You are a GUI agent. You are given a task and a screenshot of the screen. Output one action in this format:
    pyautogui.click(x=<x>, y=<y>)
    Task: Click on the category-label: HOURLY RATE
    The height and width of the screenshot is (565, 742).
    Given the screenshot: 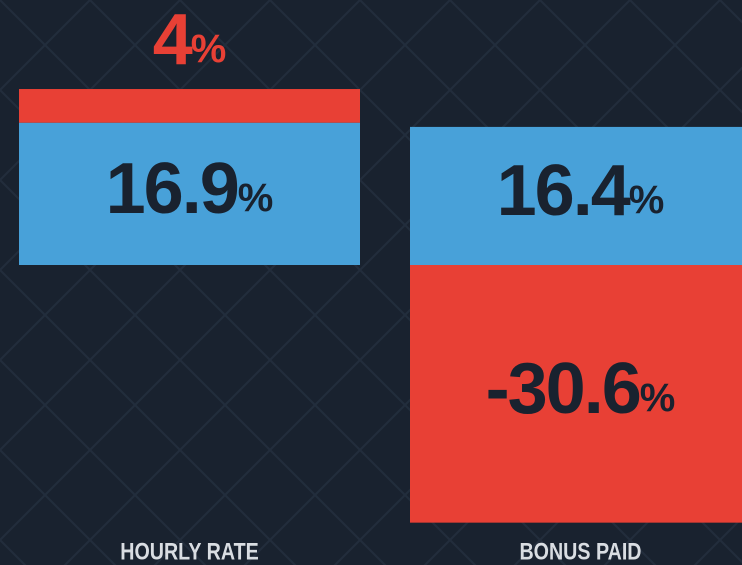 What is the action you would take?
    pyautogui.click(x=189, y=550)
    